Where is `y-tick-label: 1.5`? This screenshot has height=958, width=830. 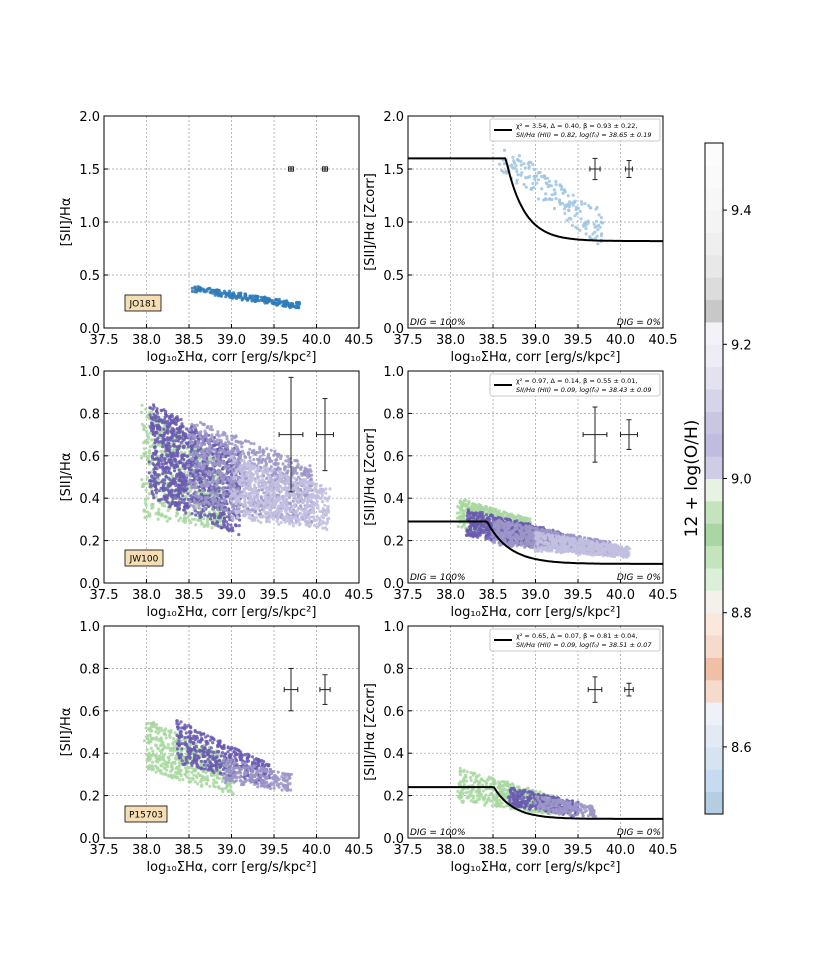
y-tick-label: 1.5 is located at coordinates (393, 170).